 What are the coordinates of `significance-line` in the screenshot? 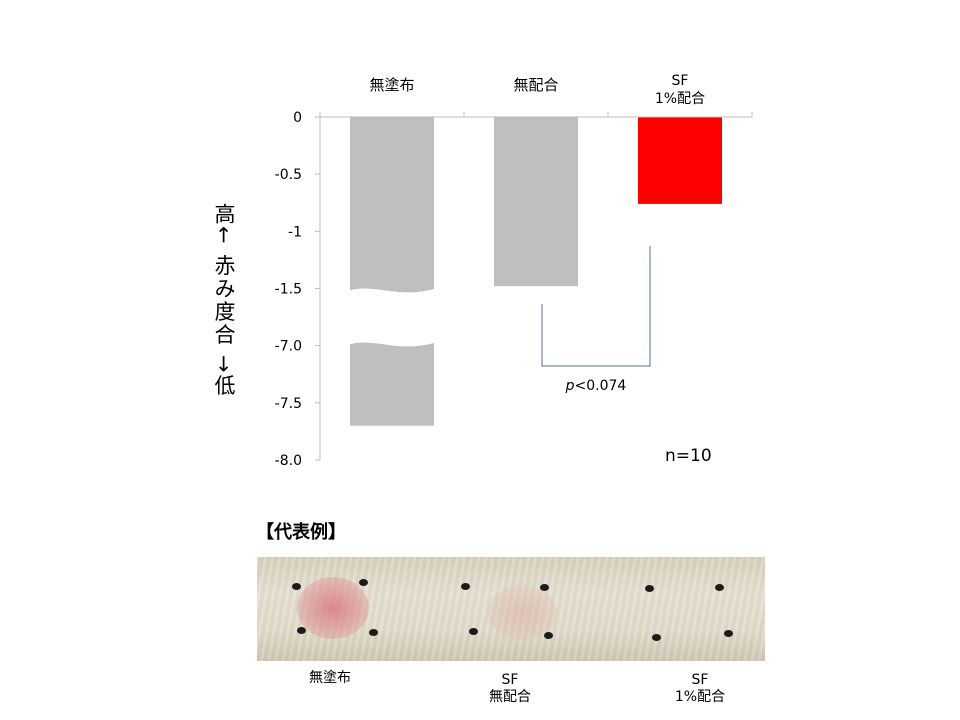 It's located at (596, 306).